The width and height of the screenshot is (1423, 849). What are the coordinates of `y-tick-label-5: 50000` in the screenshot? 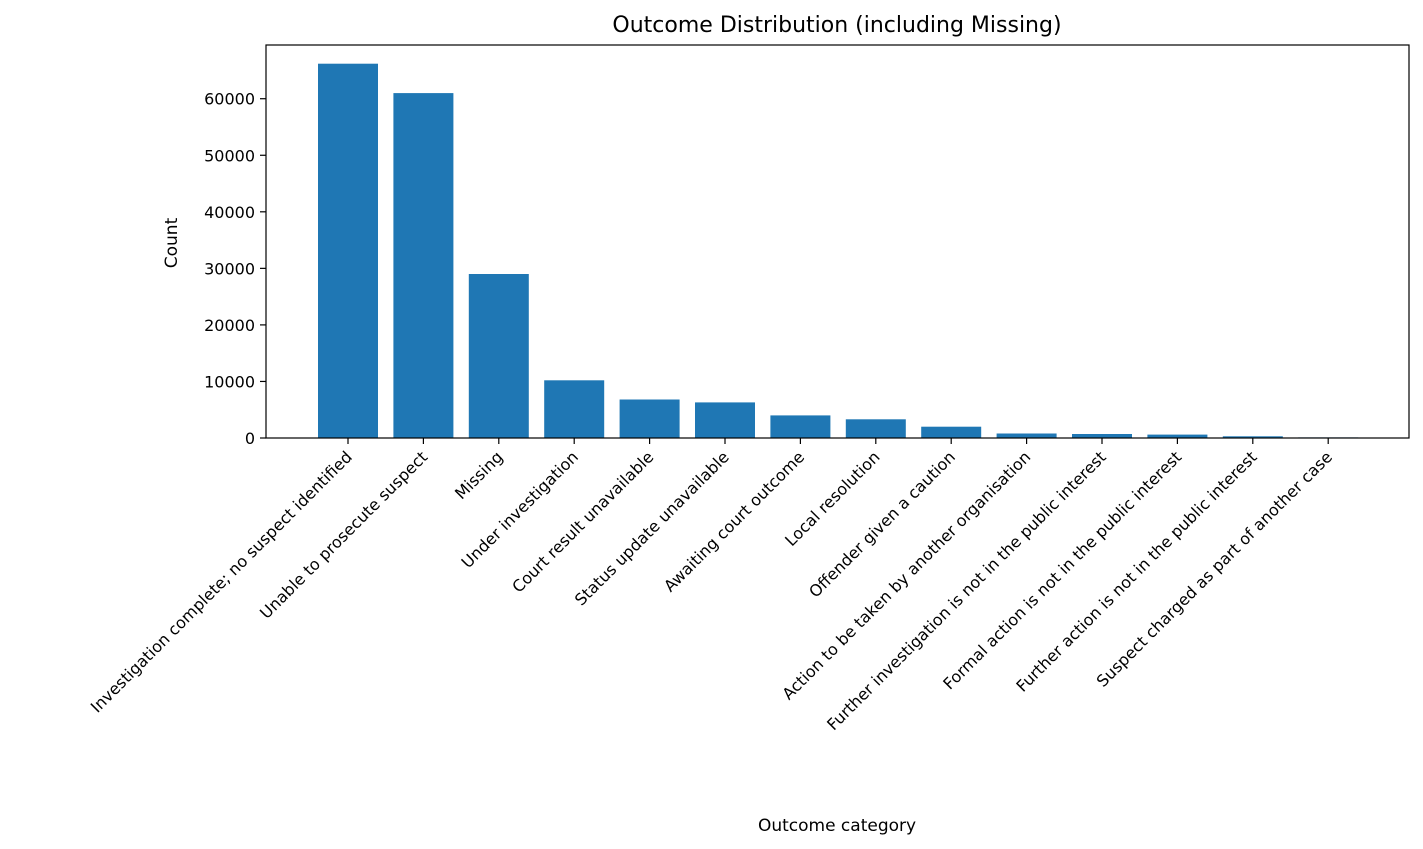 It's located at (229, 155).